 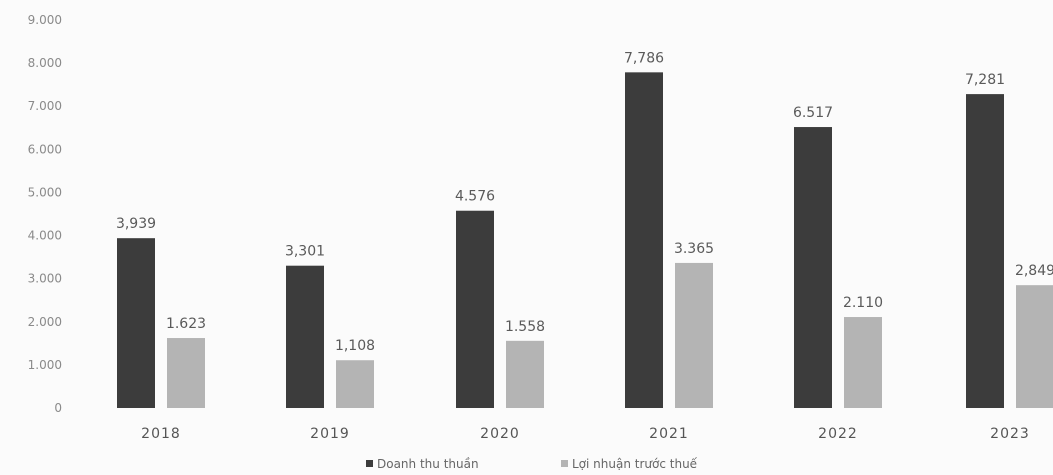 What do you see at coordinates (669, 434) in the screenshot?
I see `x-category-label: 2021` at bounding box center [669, 434].